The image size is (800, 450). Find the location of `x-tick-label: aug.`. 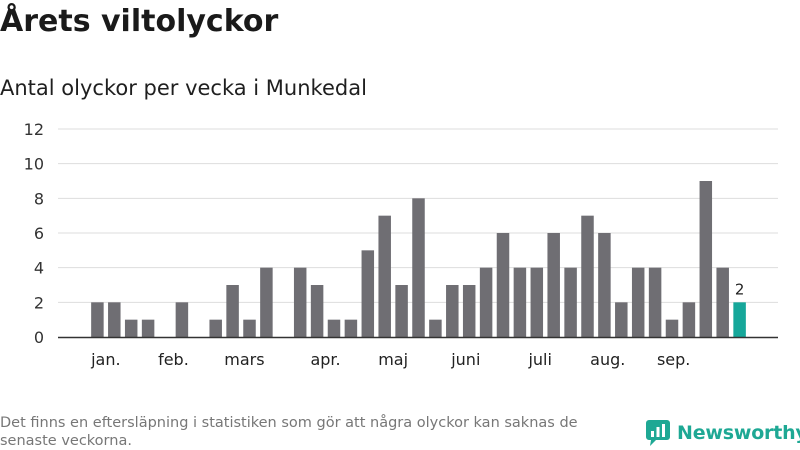

x-tick-label: aug. is located at coordinates (607, 359).